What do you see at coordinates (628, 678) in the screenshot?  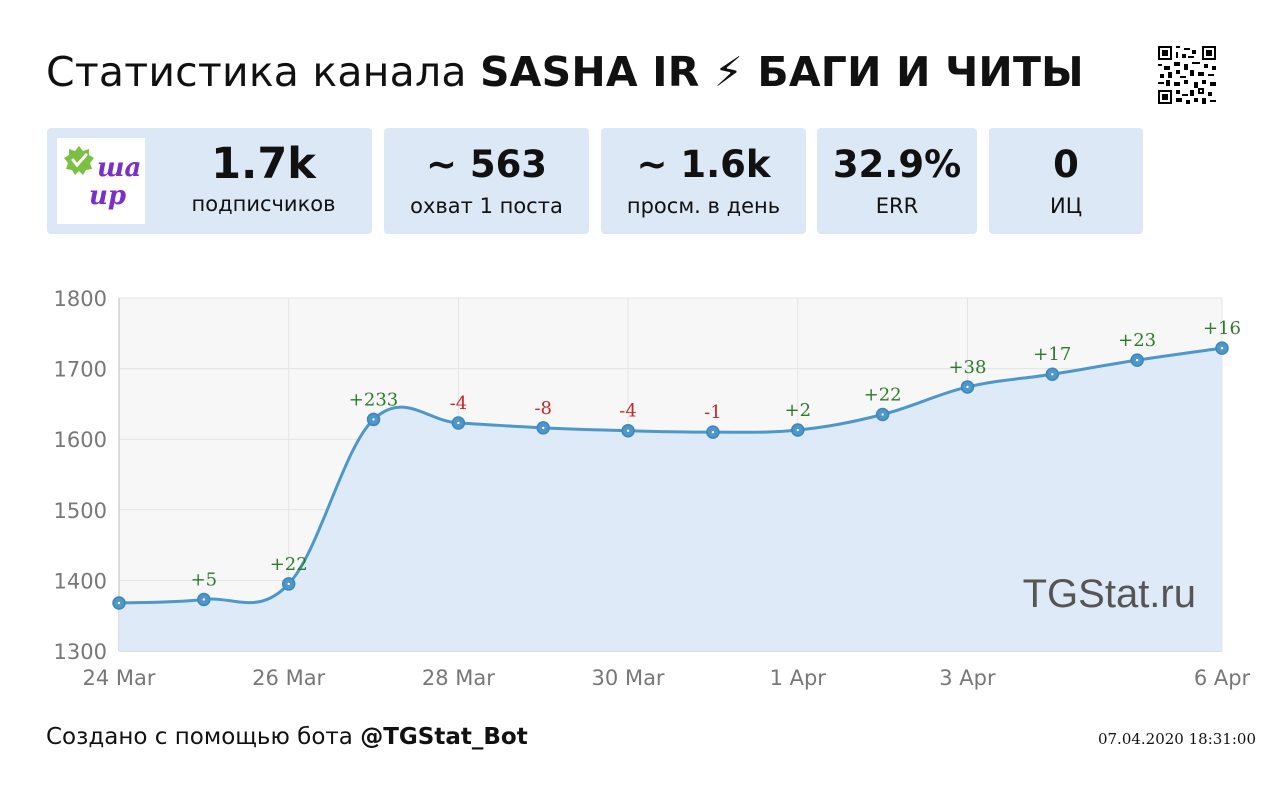 I see `x-tick-label: 30 Mar` at bounding box center [628, 678].